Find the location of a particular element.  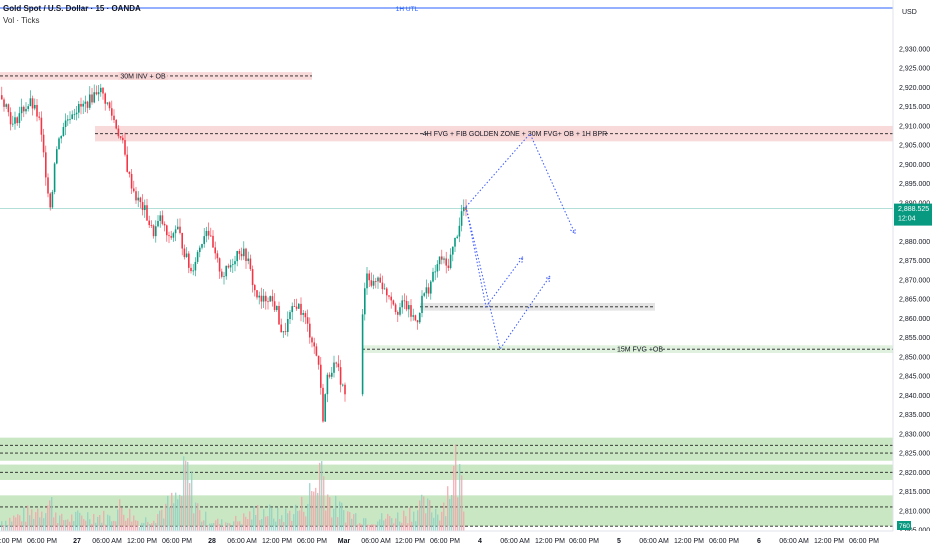

y-tick-label: 2,840.000 is located at coordinates (914, 396).